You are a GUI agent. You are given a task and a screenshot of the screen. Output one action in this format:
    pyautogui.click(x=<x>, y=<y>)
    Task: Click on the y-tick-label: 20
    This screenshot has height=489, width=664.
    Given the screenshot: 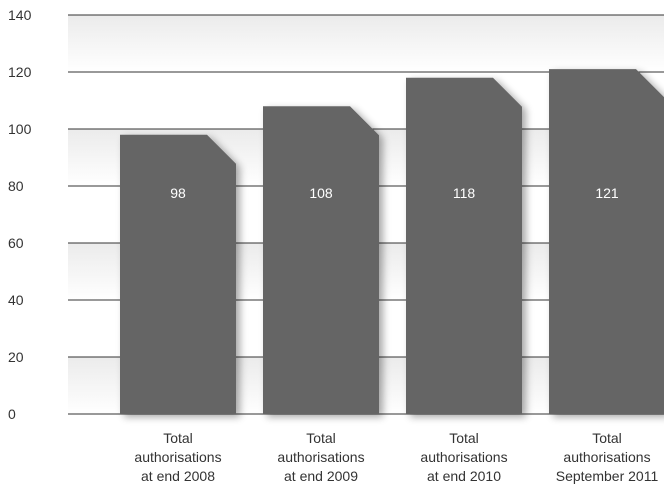 What is the action you would take?
    pyautogui.click(x=16, y=357)
    